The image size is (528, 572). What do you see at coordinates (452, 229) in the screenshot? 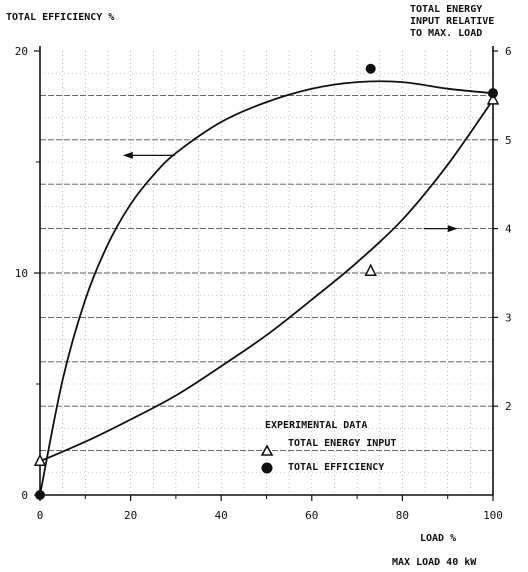
I see `arrow-head-right` at bounding box center [452, 229].